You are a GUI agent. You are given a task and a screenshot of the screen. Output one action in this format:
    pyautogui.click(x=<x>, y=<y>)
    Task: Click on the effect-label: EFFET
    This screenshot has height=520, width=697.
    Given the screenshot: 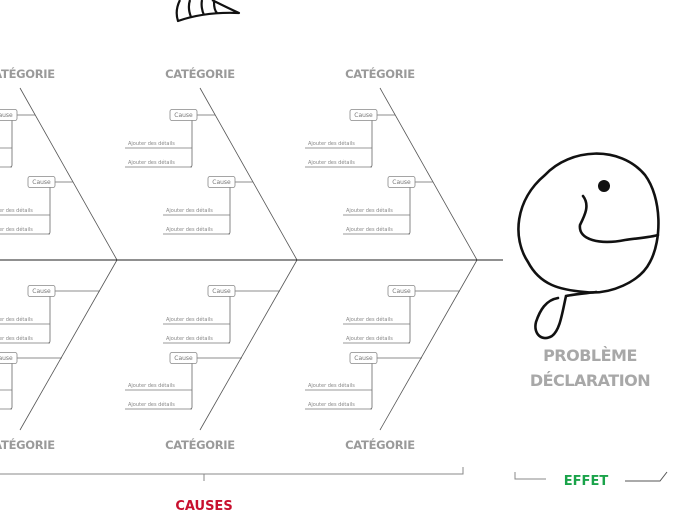 What is the action you would take?
    pyautogui.click(x=586, y=481)
    